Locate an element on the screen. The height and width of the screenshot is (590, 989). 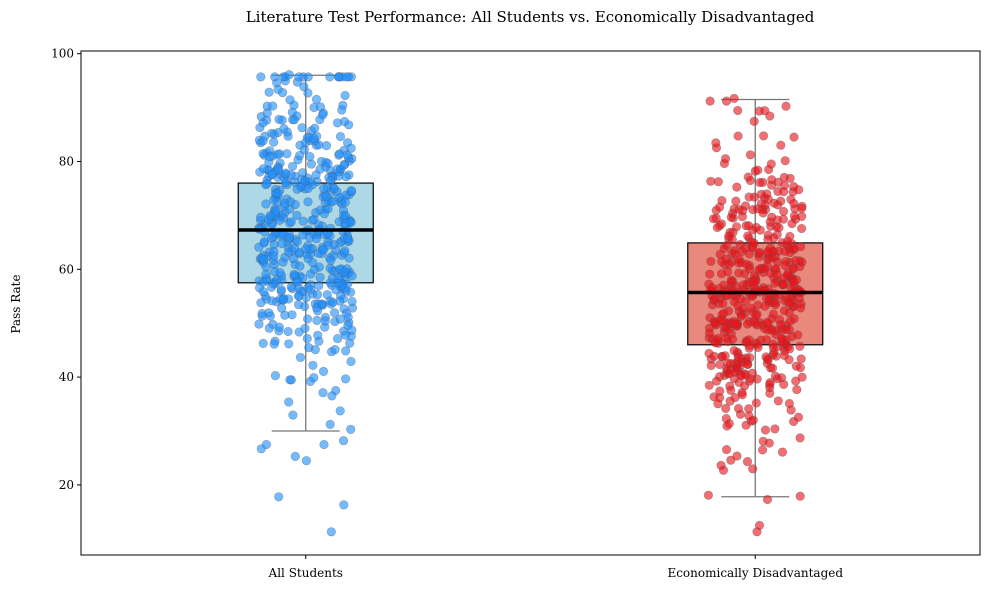
x-tick-label: Economically Disadvantaged is located at coordinates (755, 573).